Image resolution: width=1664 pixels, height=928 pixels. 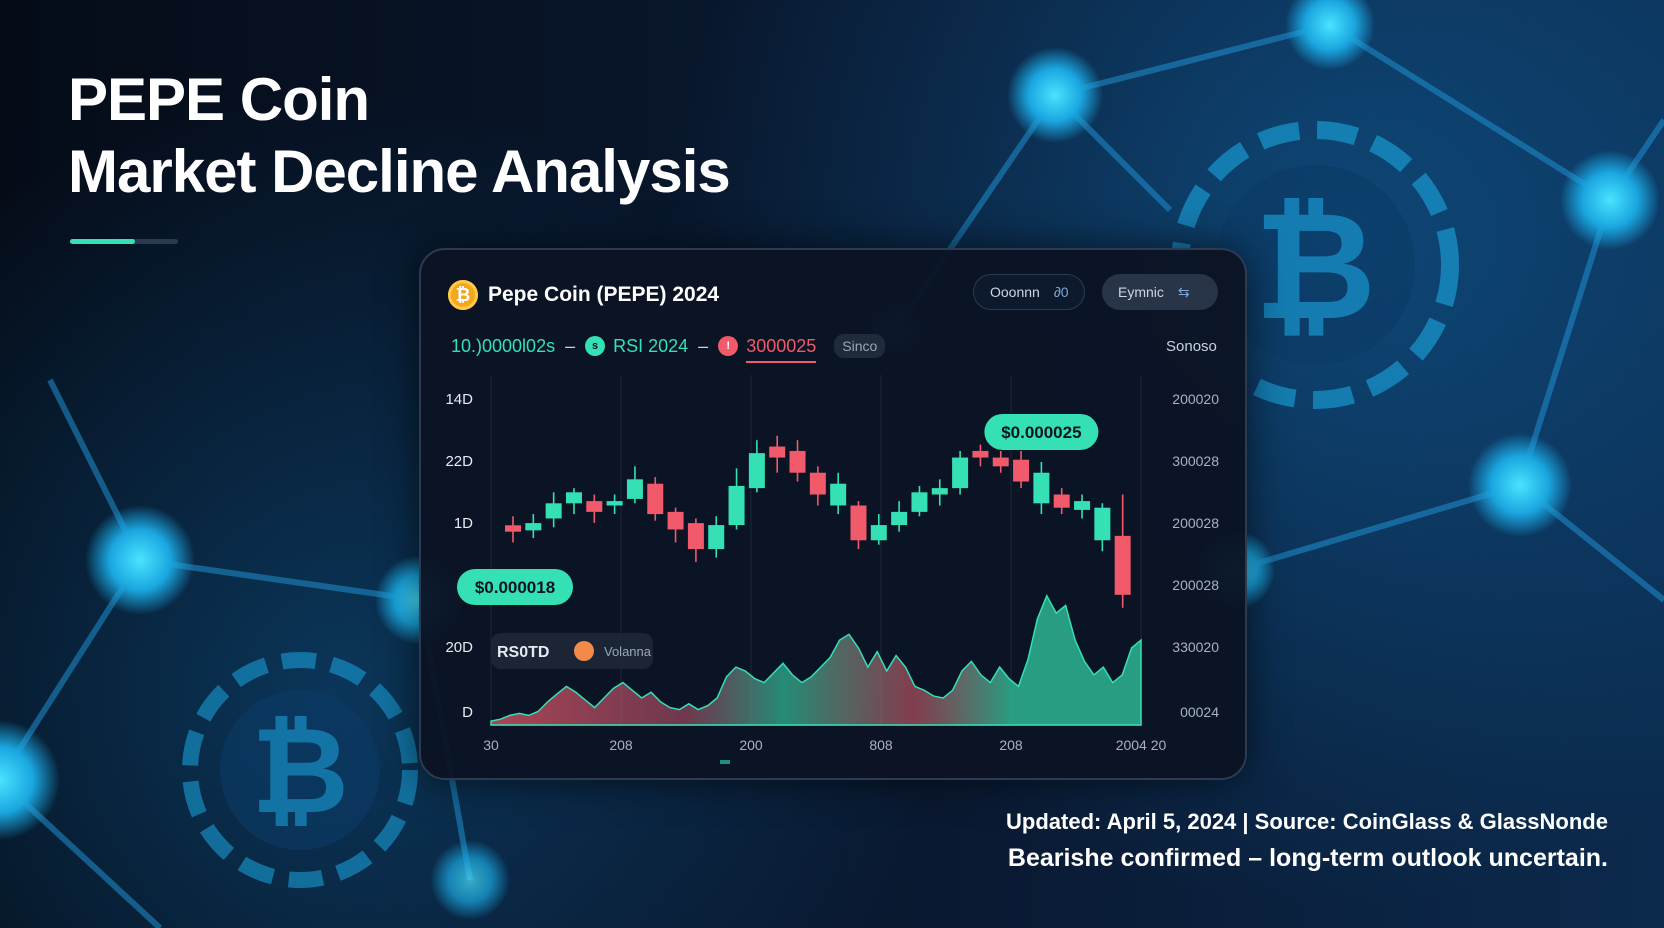 What do you see at coordinates (816, 660) in the screenshot?
I see `volume-area` at bounding box center [816, 660].